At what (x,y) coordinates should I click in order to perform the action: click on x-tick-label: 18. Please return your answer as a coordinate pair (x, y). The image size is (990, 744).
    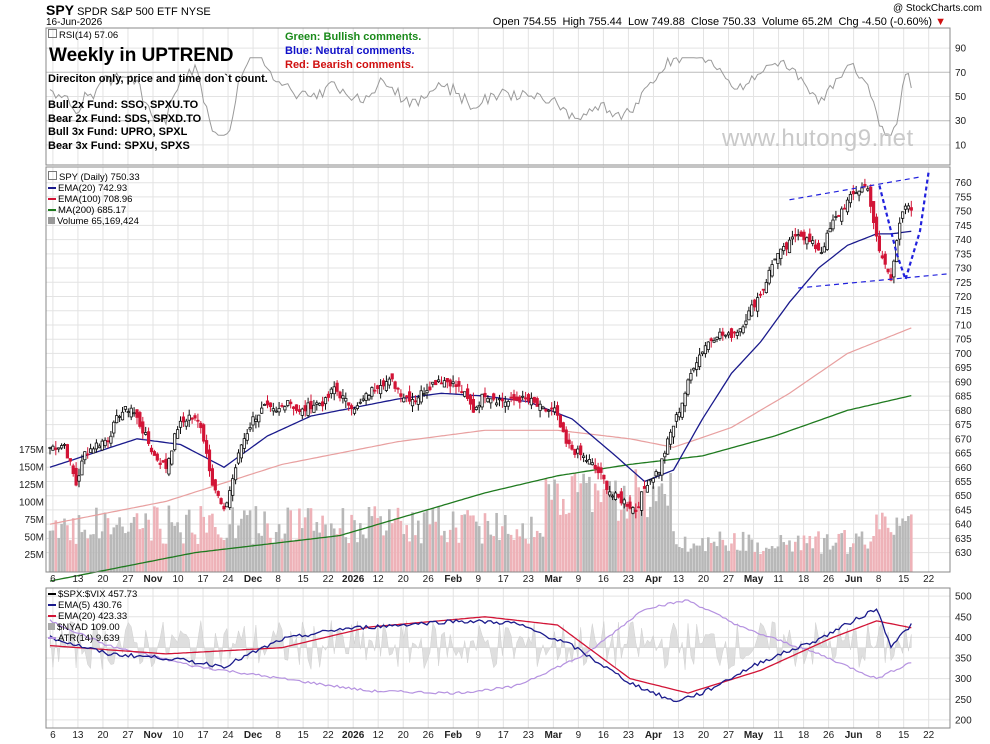
    Looking at the image, I should click on (804, 579).